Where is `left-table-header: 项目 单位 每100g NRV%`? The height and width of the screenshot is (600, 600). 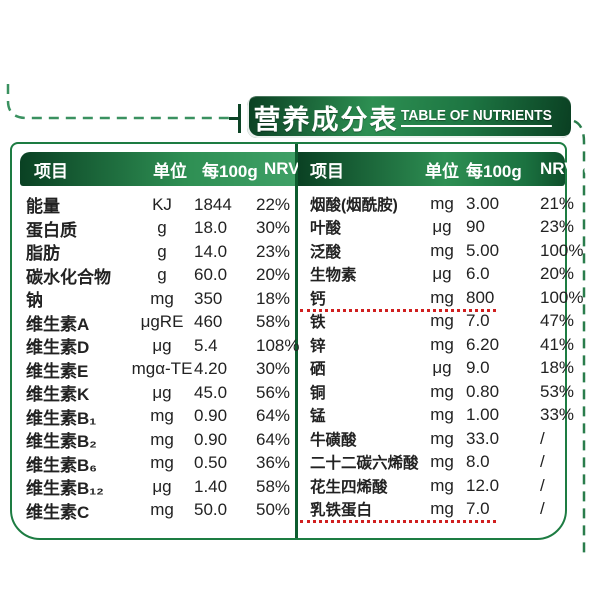
left-table-header: 项目 单位 每100g NRV% is located at coordinates (167, 169).